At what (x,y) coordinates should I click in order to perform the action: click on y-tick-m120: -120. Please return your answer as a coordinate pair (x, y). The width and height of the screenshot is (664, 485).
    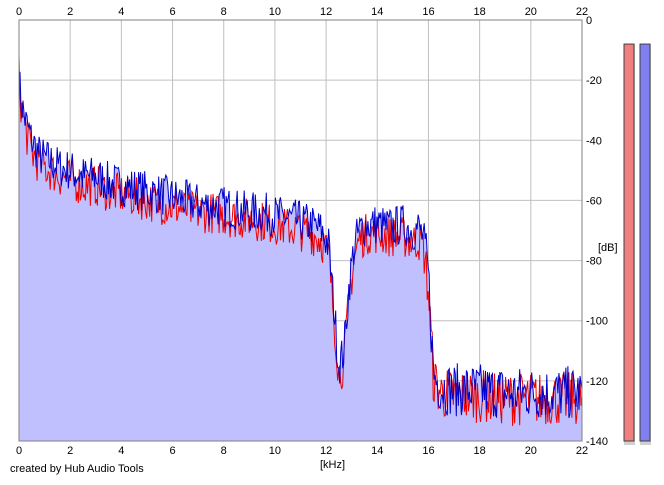
    Looking at the image, I should click on (597, 382).